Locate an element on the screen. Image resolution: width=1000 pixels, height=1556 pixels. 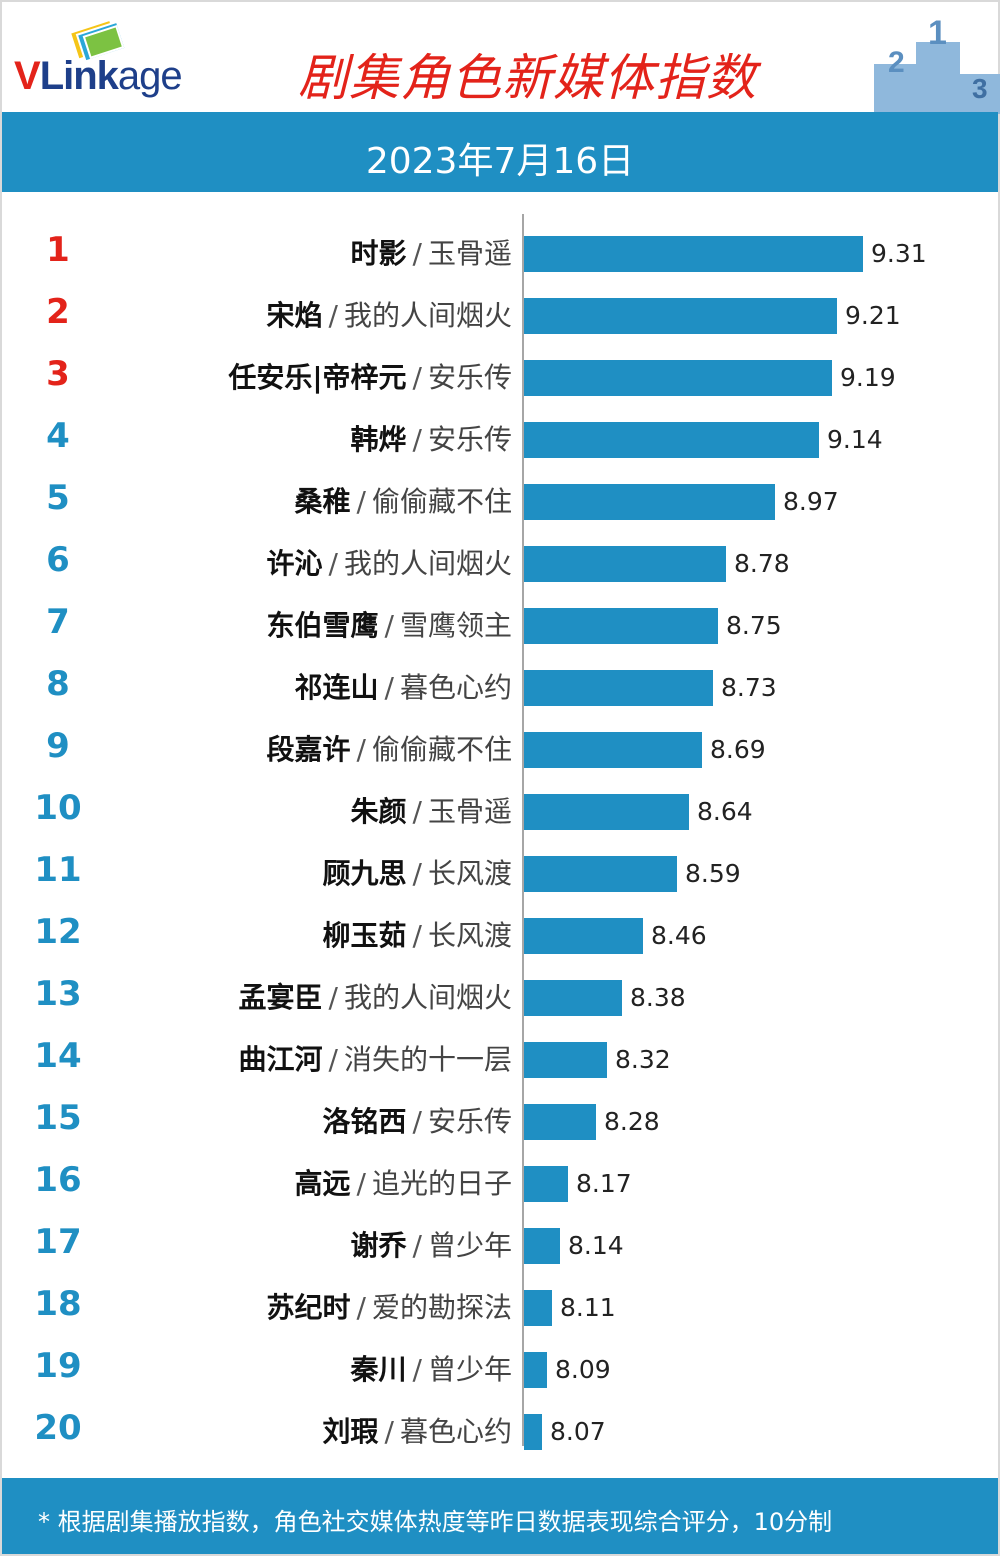
character-name: 柳玉茹 is located at coordinates (364, 935).